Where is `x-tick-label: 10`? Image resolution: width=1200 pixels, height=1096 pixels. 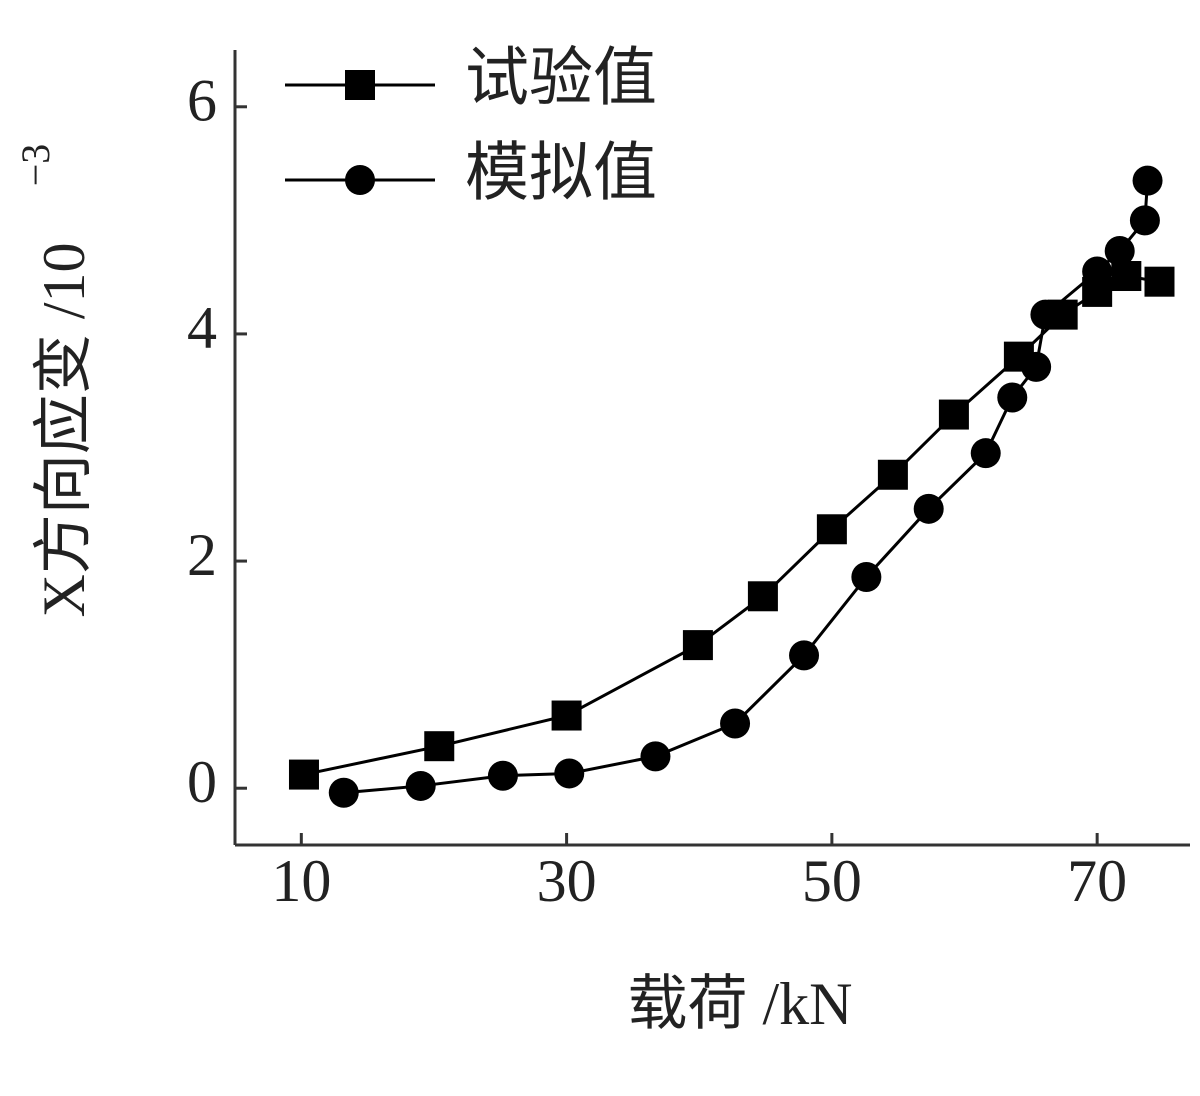 x-tick-label: 10 is located at coordinates (301, 881).